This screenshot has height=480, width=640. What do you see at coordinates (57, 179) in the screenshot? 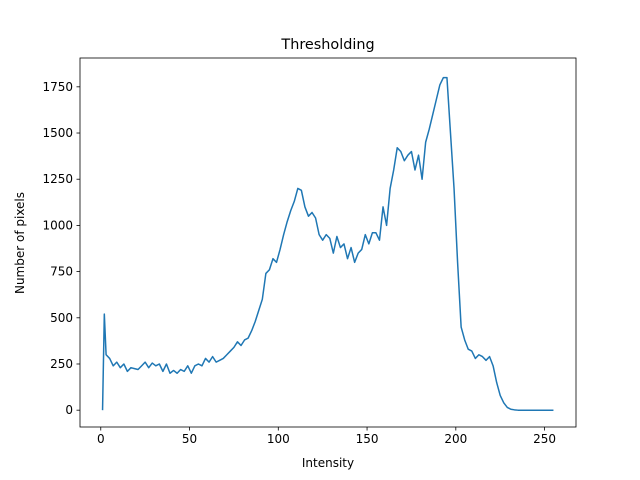
I see `y-tick-label: 1250` at bounding box center [57, 179].